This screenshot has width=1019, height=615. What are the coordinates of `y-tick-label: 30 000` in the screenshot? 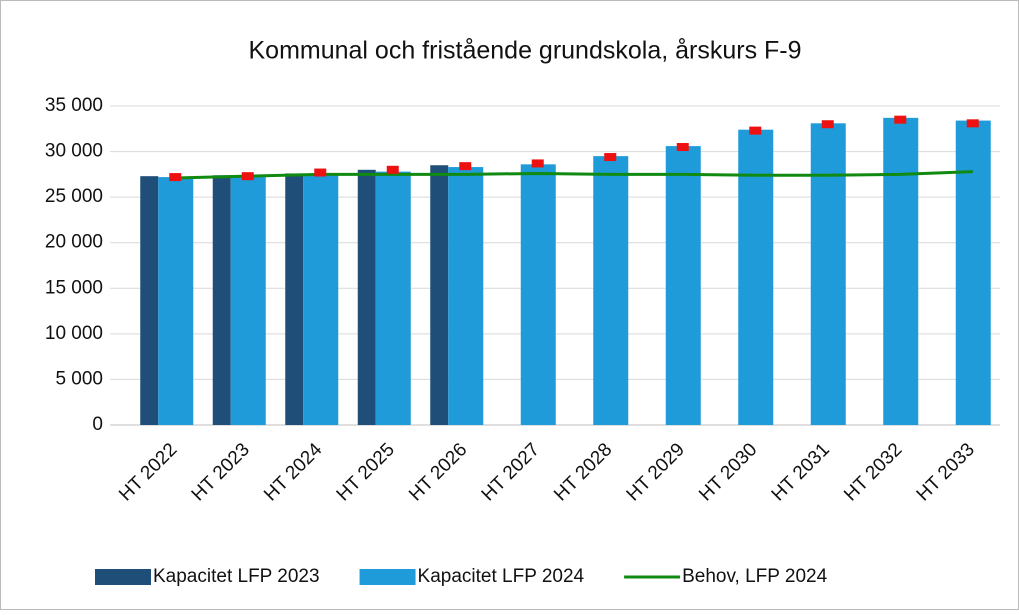 It's located at (74, 151).